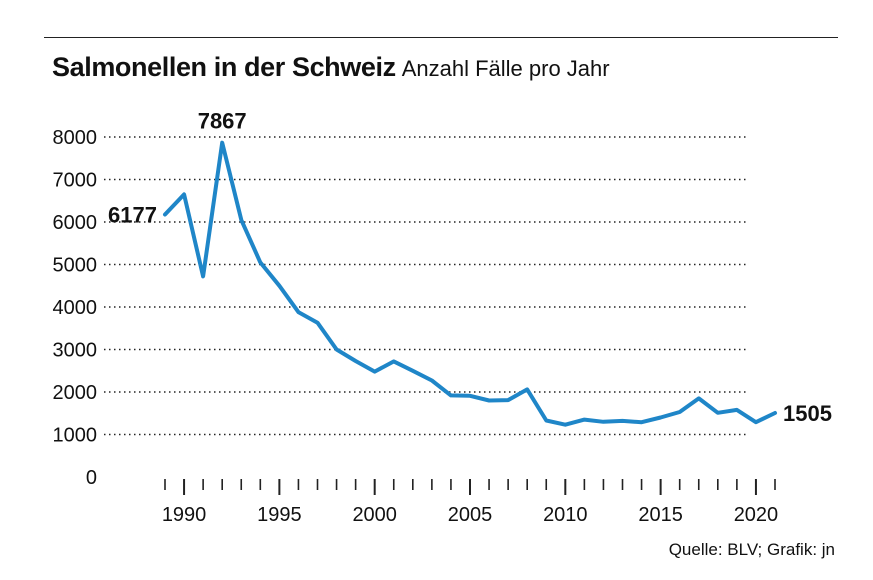 This screenshot has width=873, height=580. Describe the element at coordinates (75, 266) in the screenshot. I see `y-tick-label: 5000` at that location.